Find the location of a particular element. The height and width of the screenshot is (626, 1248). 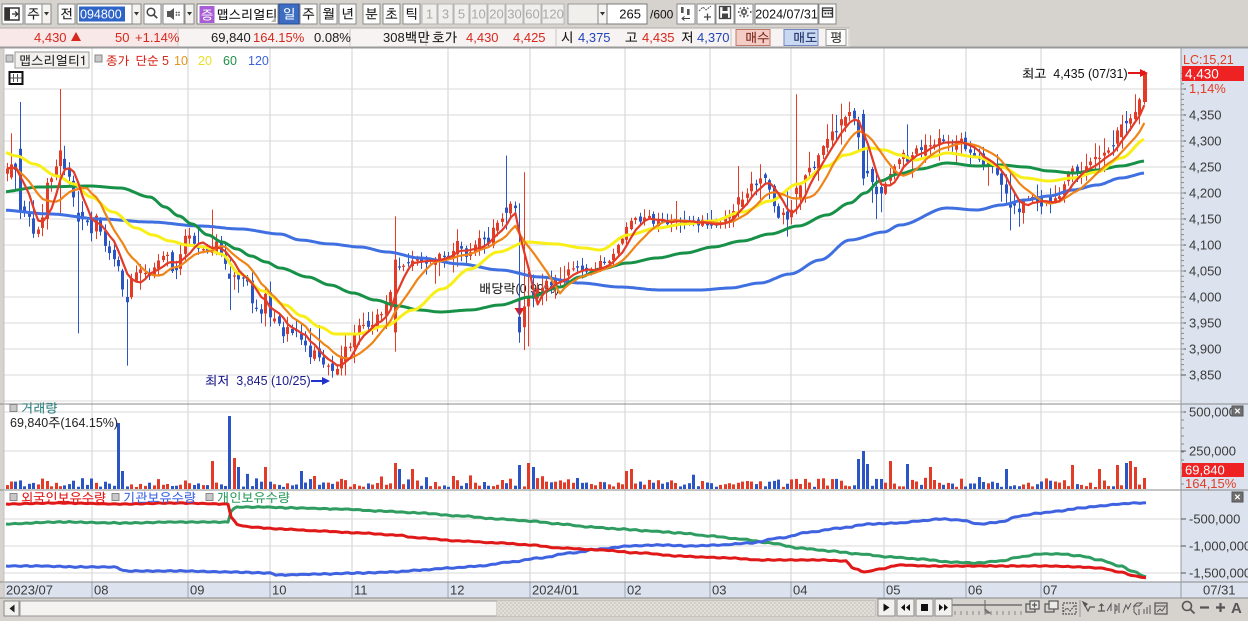

svg-text: 3,950 is located at coordinates (1205, 323).